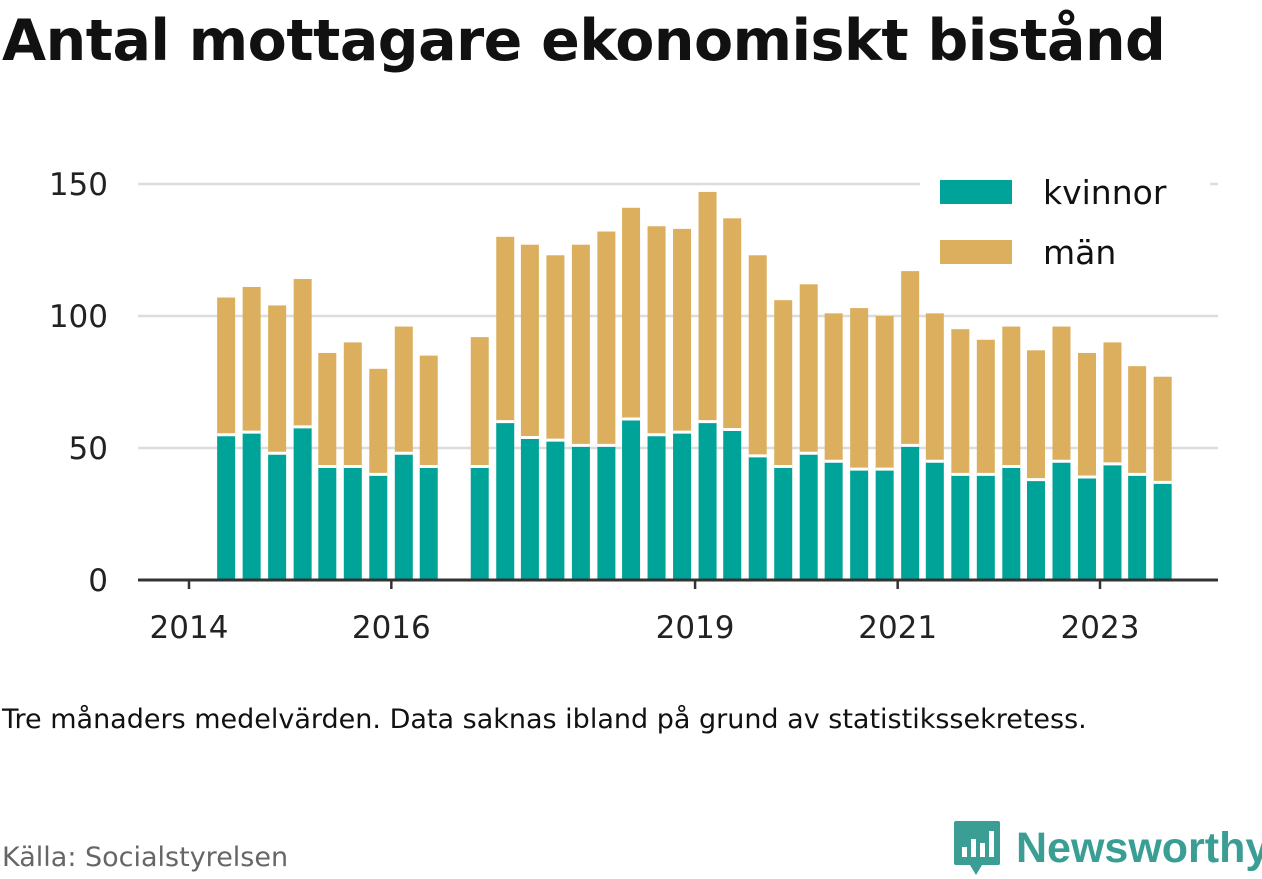 The height and width of the screenshot is (879, 1262). I want to click on legend: kvinnor män, so click(1065, 222).